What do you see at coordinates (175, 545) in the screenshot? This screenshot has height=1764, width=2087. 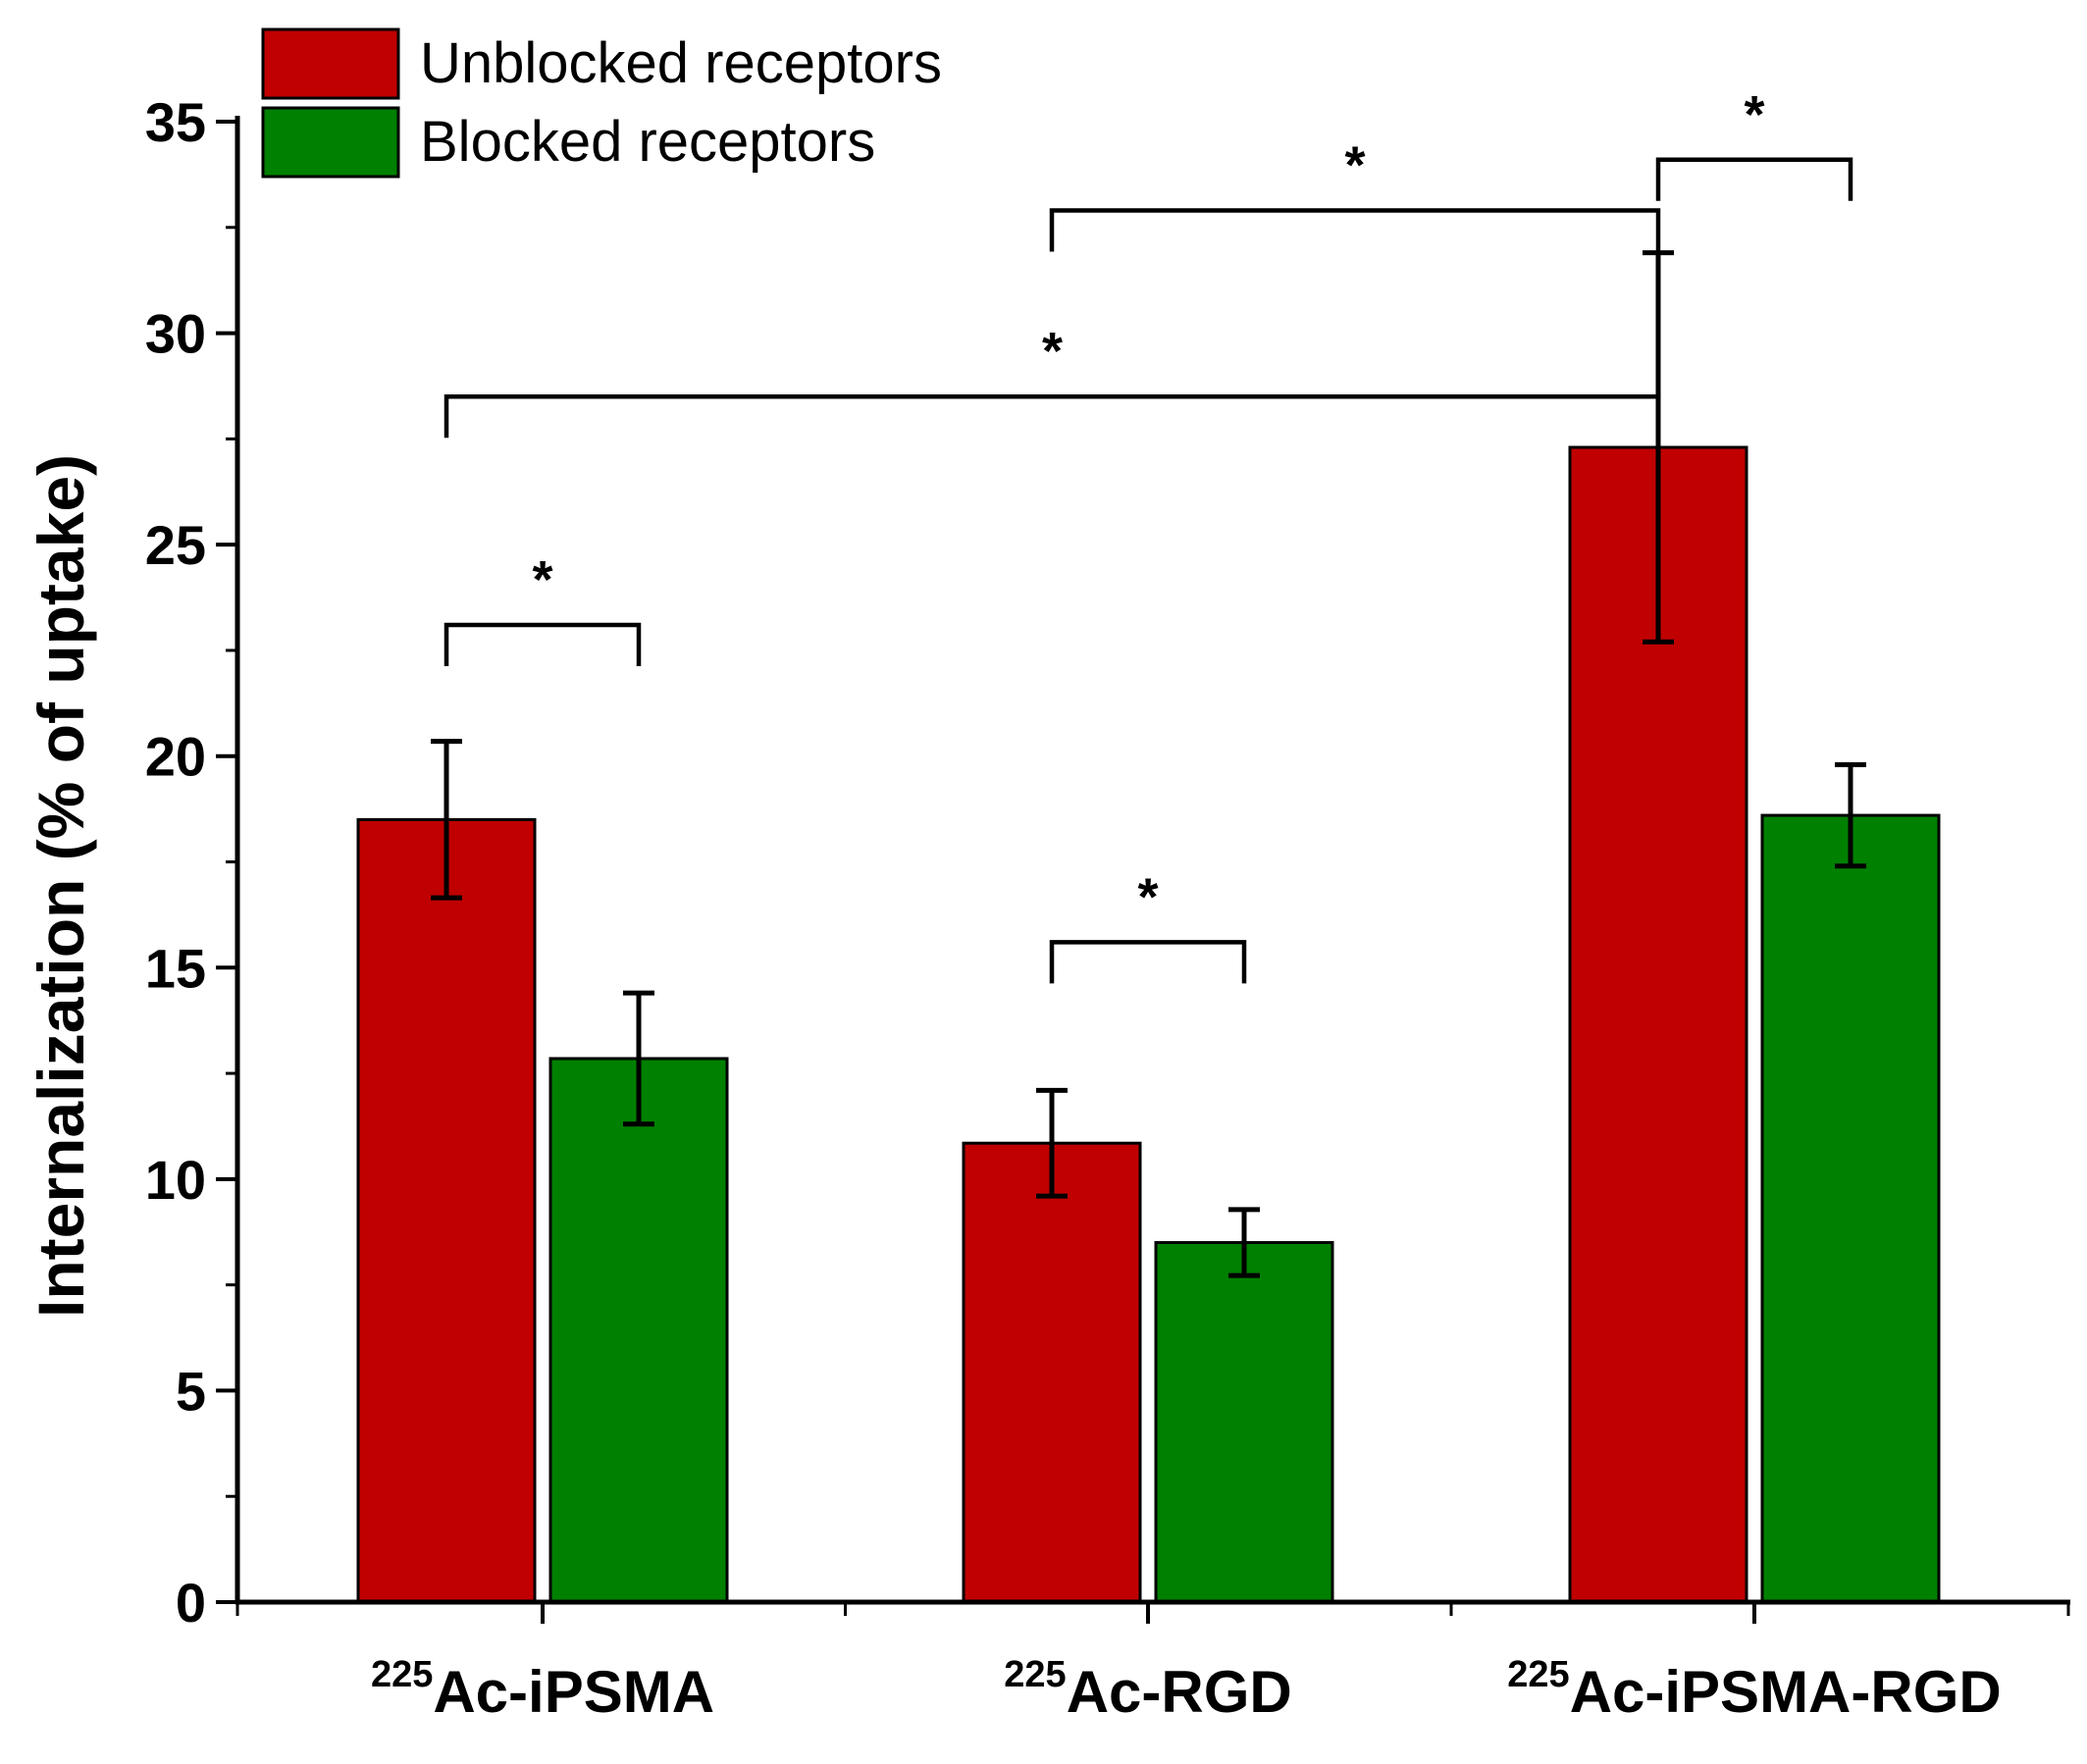 I see `y-tick-label: 25` at bounding box center [175, 545].